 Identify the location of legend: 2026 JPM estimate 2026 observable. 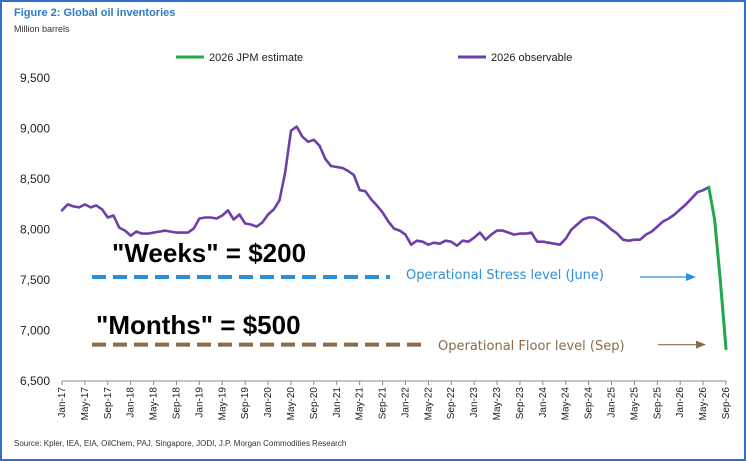
(374, 58).